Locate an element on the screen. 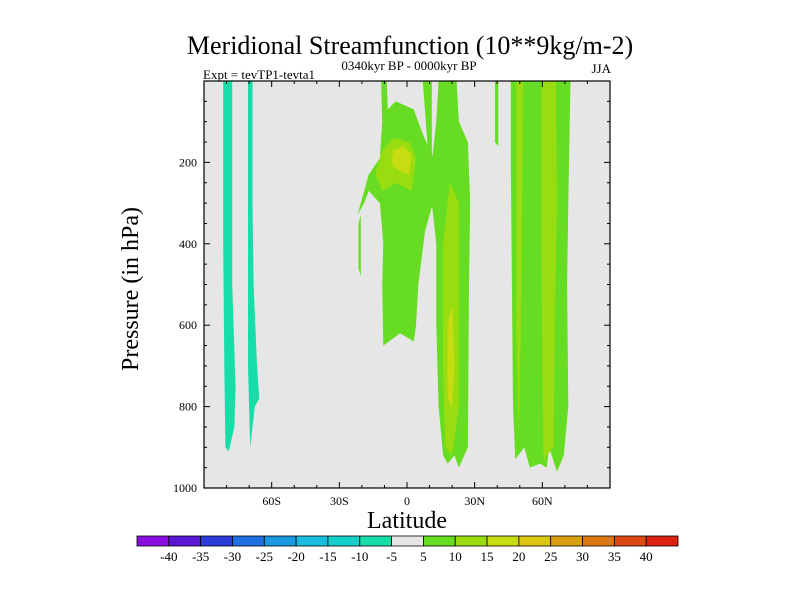 The height and width of the screenshot is (600, 800). colorbar-label: 25 is located at coordinates (550, 556).